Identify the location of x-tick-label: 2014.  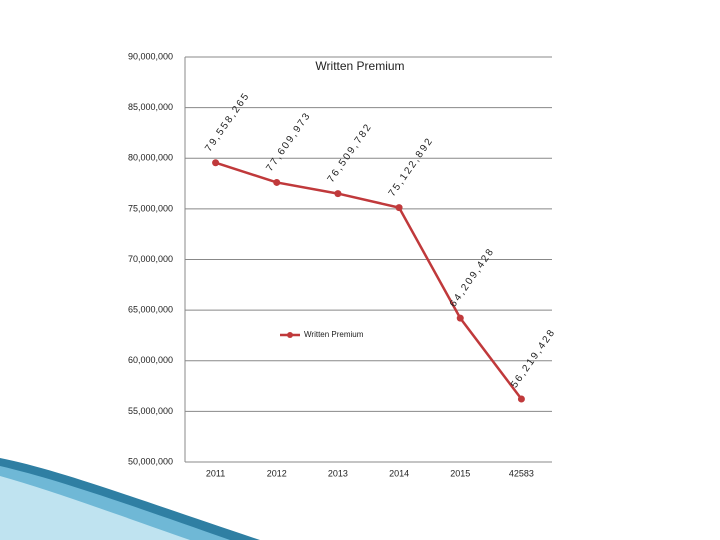
(399, 473).